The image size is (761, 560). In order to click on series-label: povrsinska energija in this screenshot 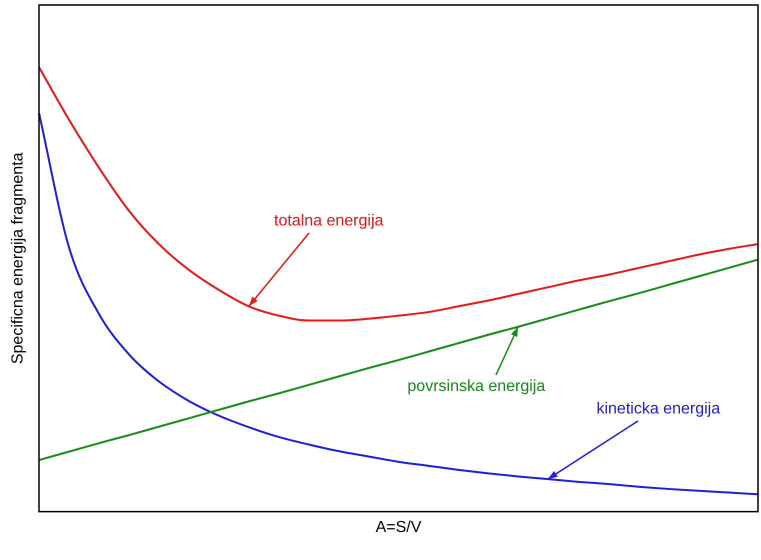, I will do `click(476, 387)`.